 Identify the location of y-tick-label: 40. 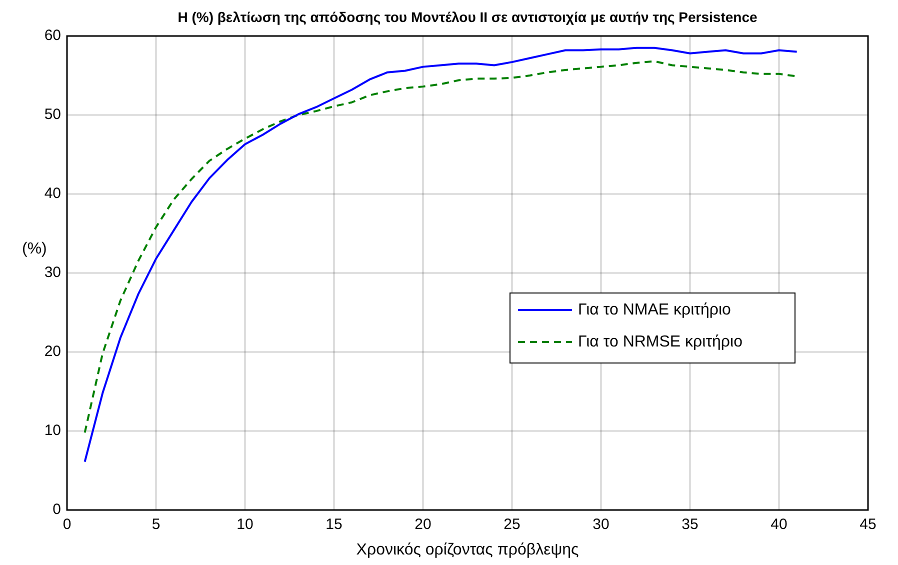
(52, 193).